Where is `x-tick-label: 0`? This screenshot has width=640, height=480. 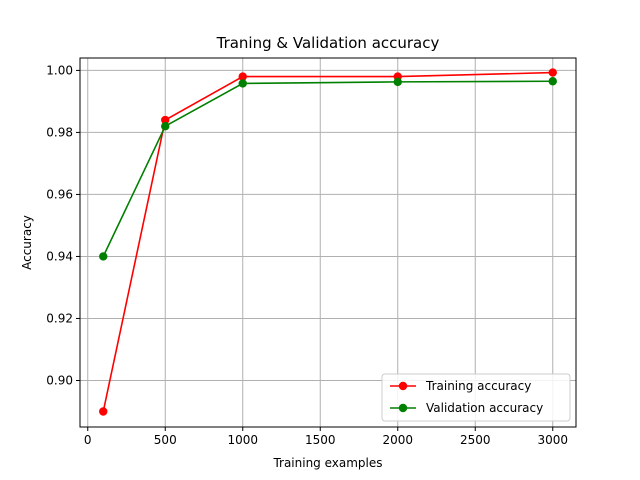 x-tick-label: 0 is located at coordinates (88, 440).